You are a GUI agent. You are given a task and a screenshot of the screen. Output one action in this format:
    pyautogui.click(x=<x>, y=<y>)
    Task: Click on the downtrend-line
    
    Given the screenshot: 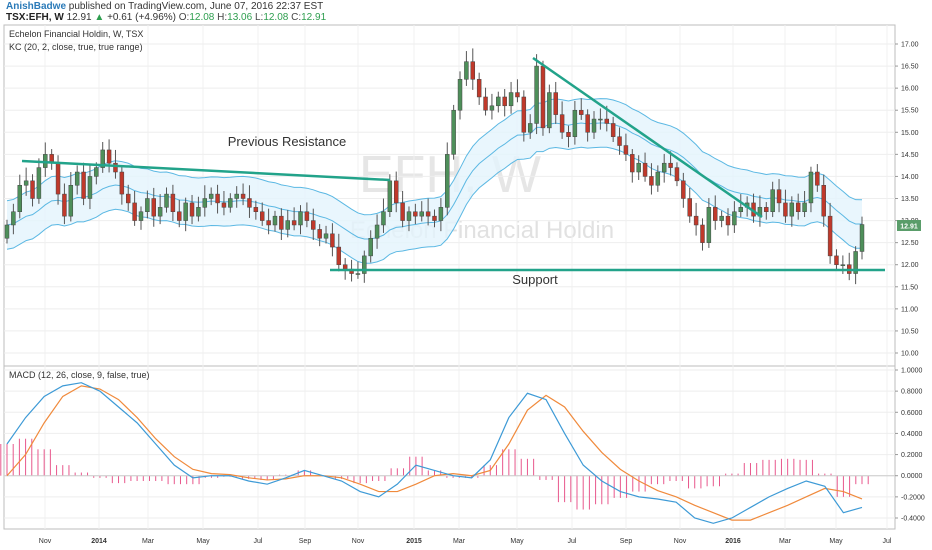 What is the action you would take?
    pyautogui.click(x=647, y=137)
    